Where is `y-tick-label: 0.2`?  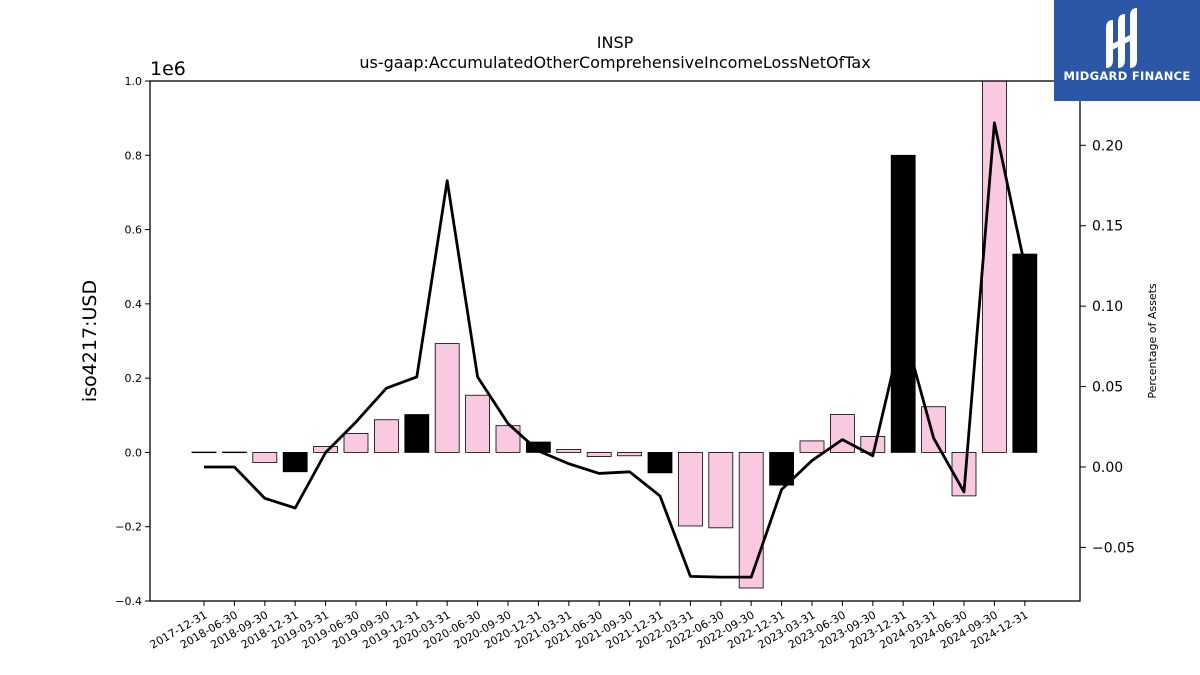
y-tick-label: 0.2 is located at coordinates (134, 378).